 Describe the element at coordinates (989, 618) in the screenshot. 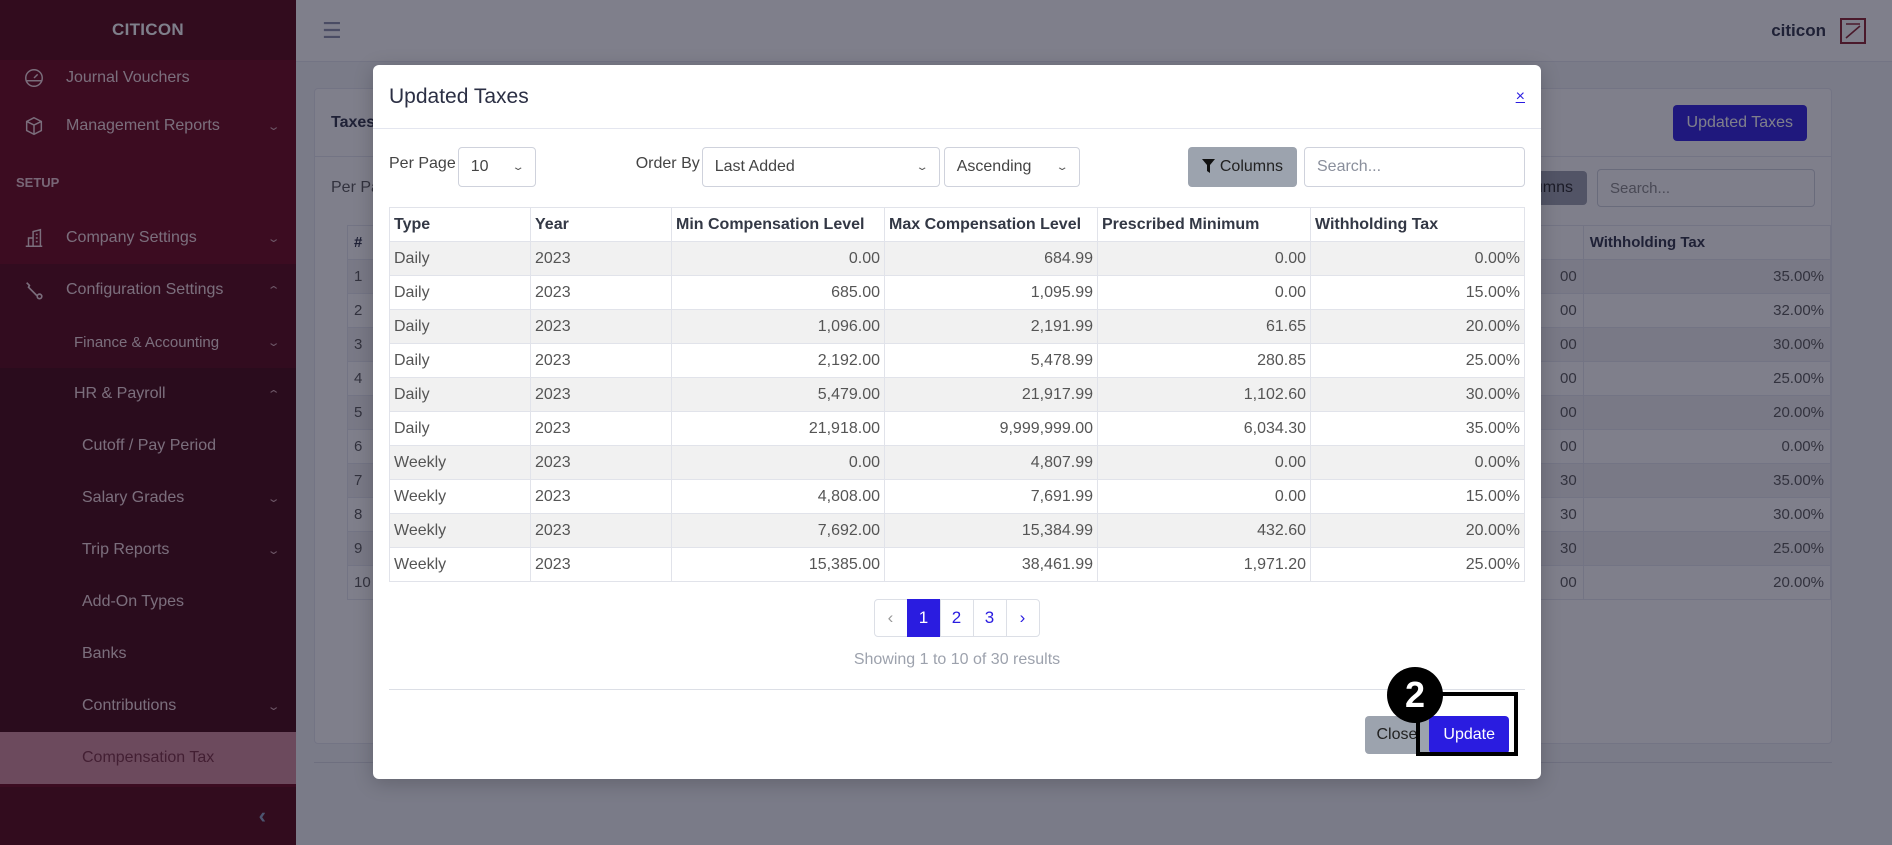

I see `pagination-page-3: 3` at that location.